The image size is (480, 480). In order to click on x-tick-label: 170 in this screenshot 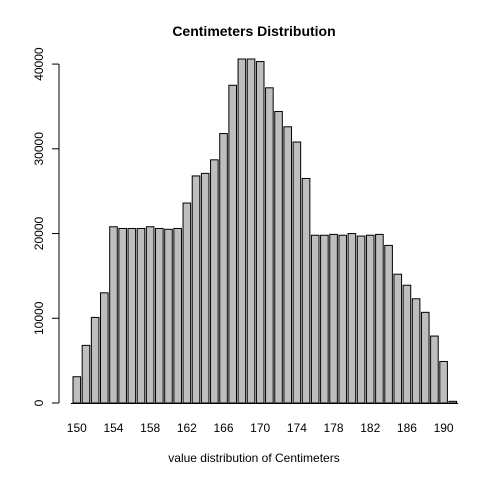, I will do `click(260, 428)`.